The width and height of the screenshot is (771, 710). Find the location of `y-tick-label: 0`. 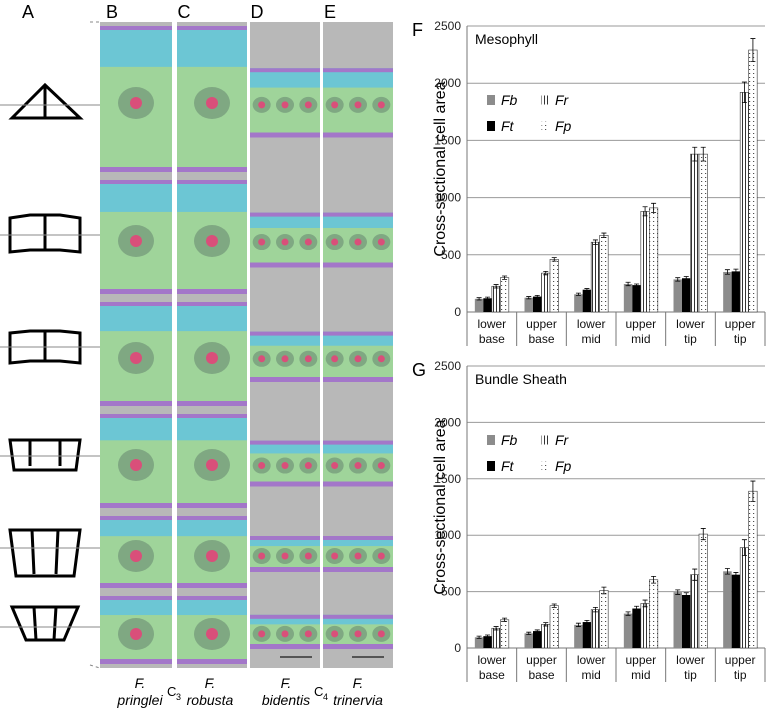

y-tick-label: 0 is located at coordinates (457, 312).